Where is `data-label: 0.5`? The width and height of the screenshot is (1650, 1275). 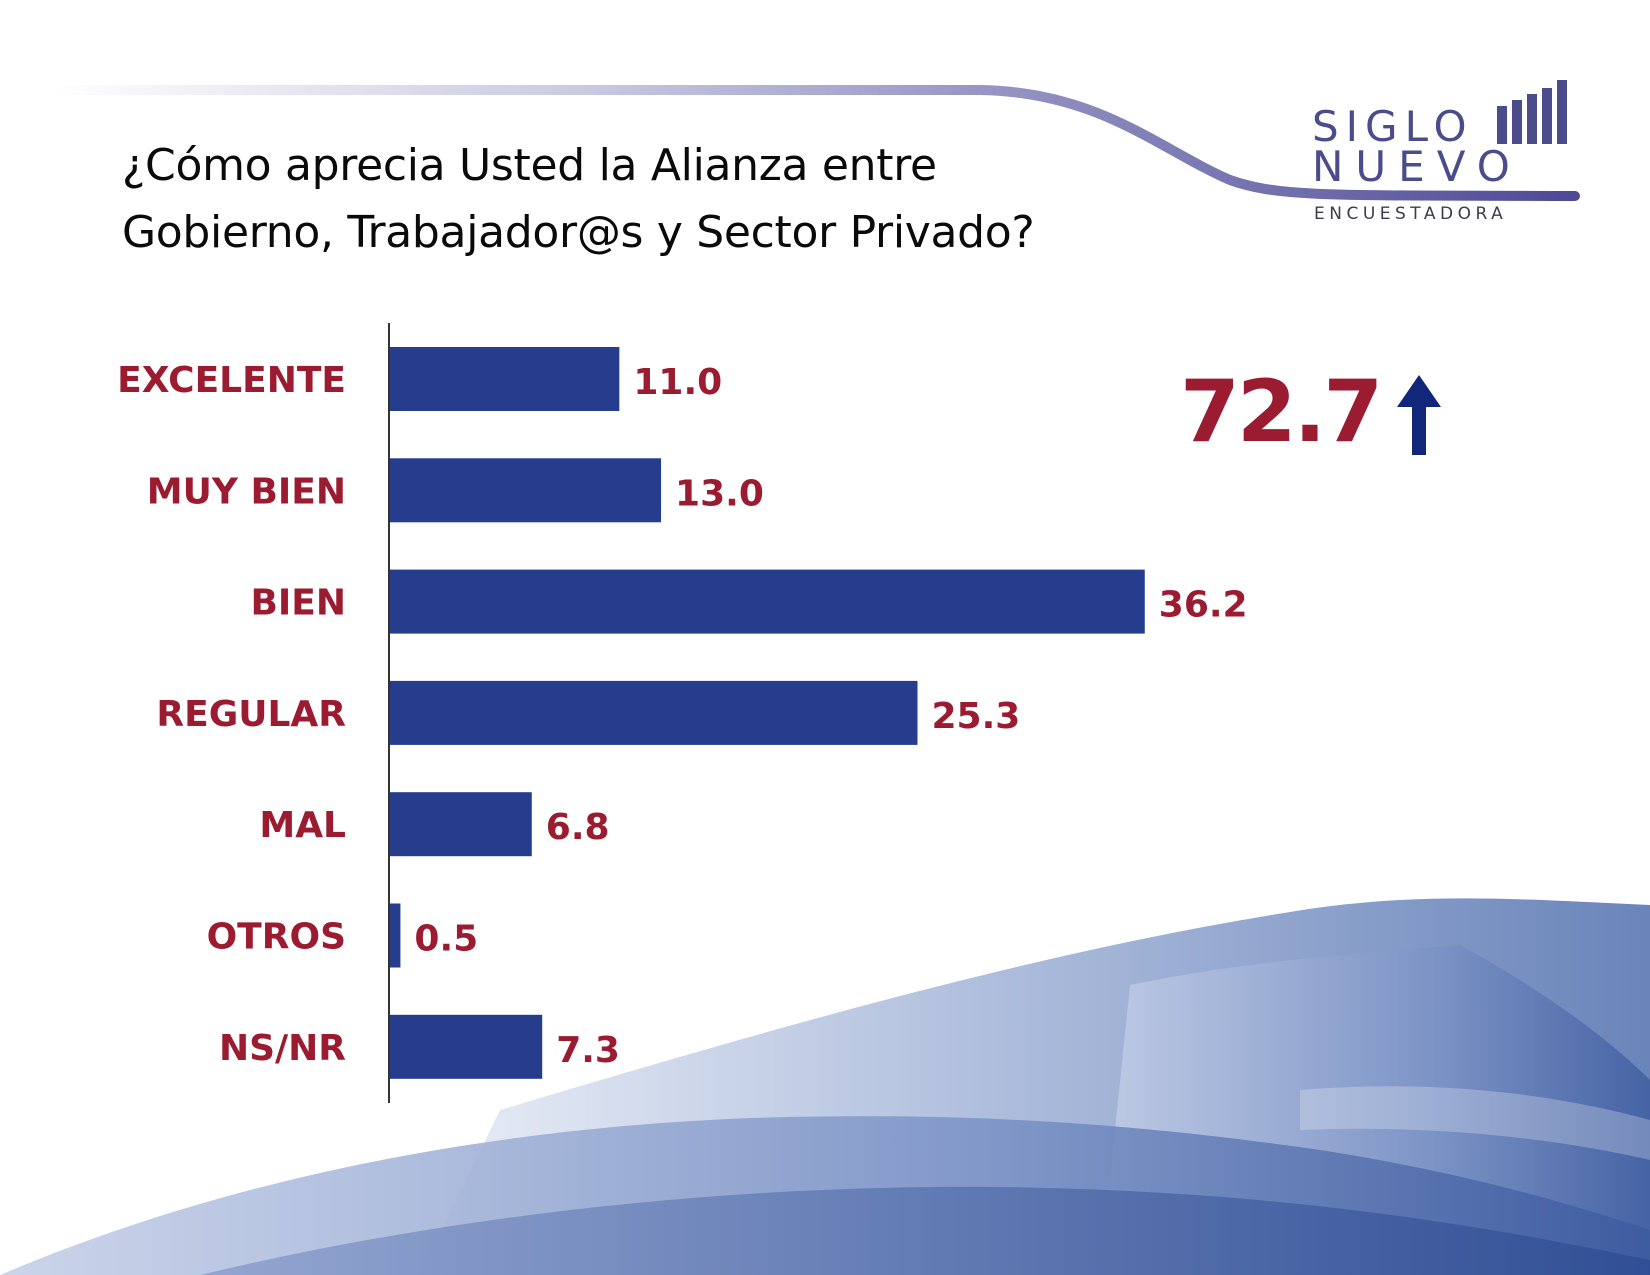 data-label: 0.5 is located at coordinates (446, 939).